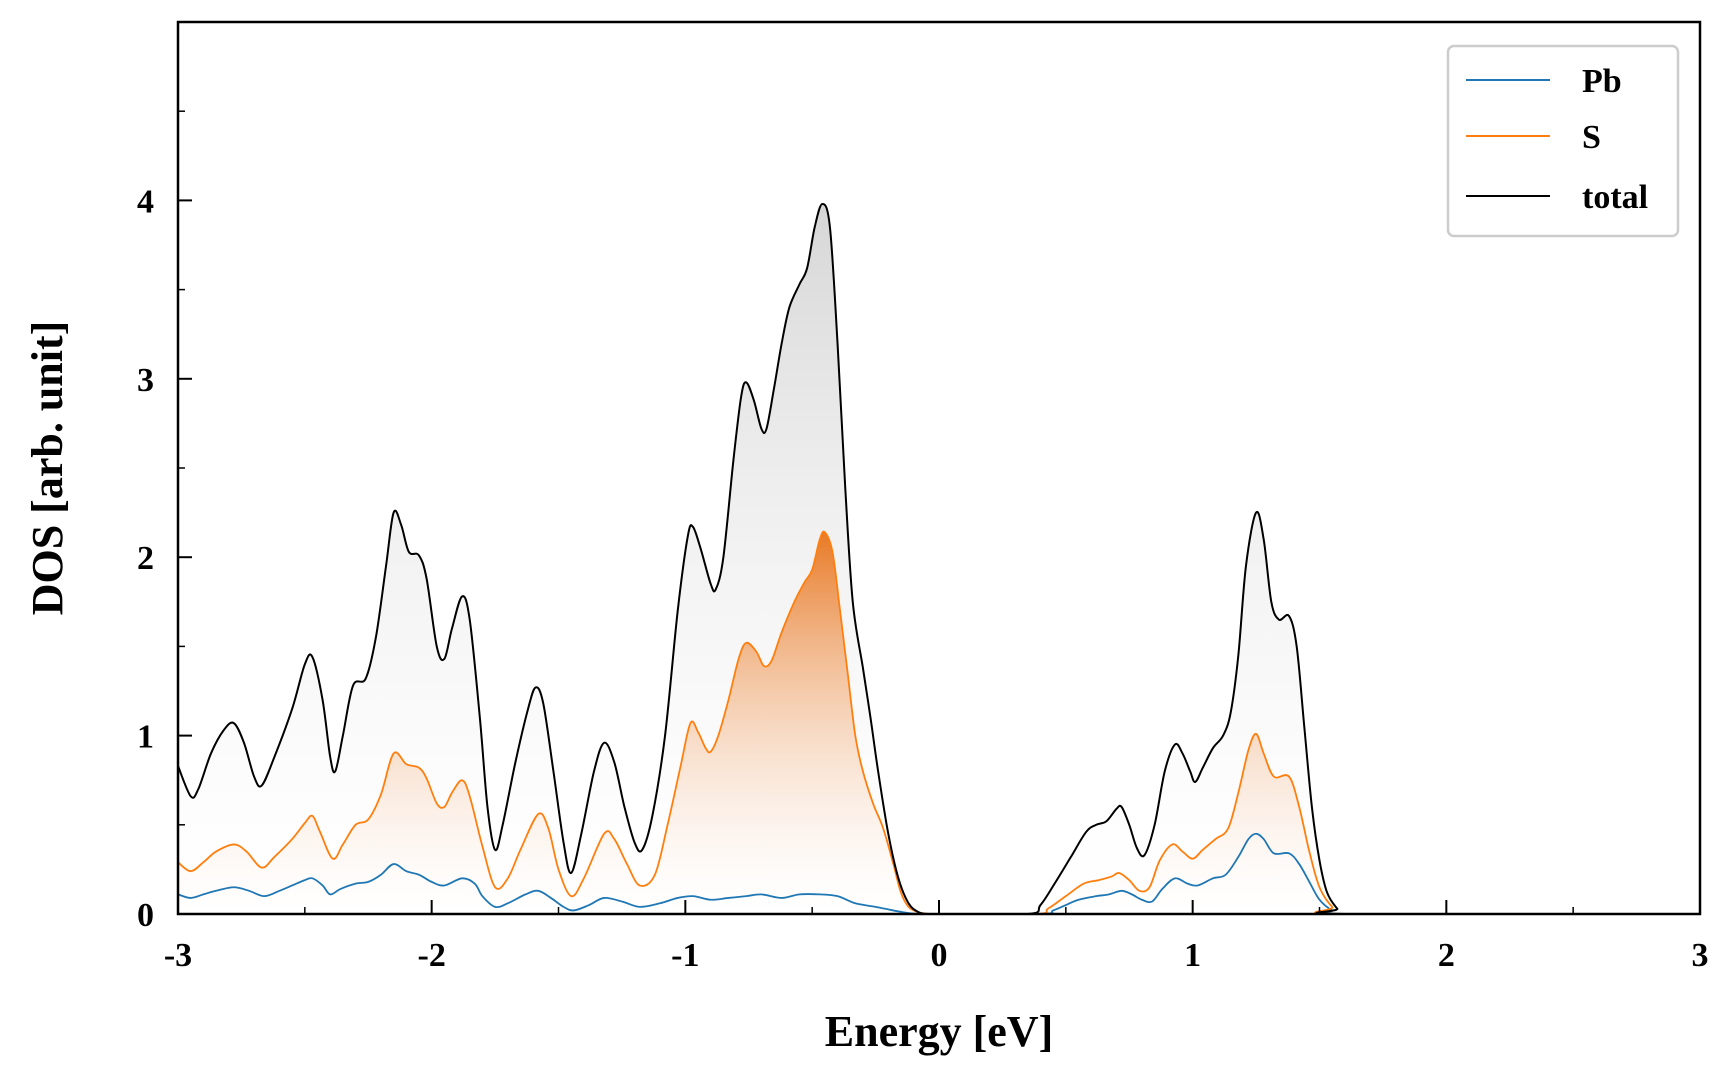 This screenshot has width=1728, height=1080. What do you see at coordinates (1615, 197) in the screenshot?
I see `legend-label-total: total` at bounding box center [1615, 197].